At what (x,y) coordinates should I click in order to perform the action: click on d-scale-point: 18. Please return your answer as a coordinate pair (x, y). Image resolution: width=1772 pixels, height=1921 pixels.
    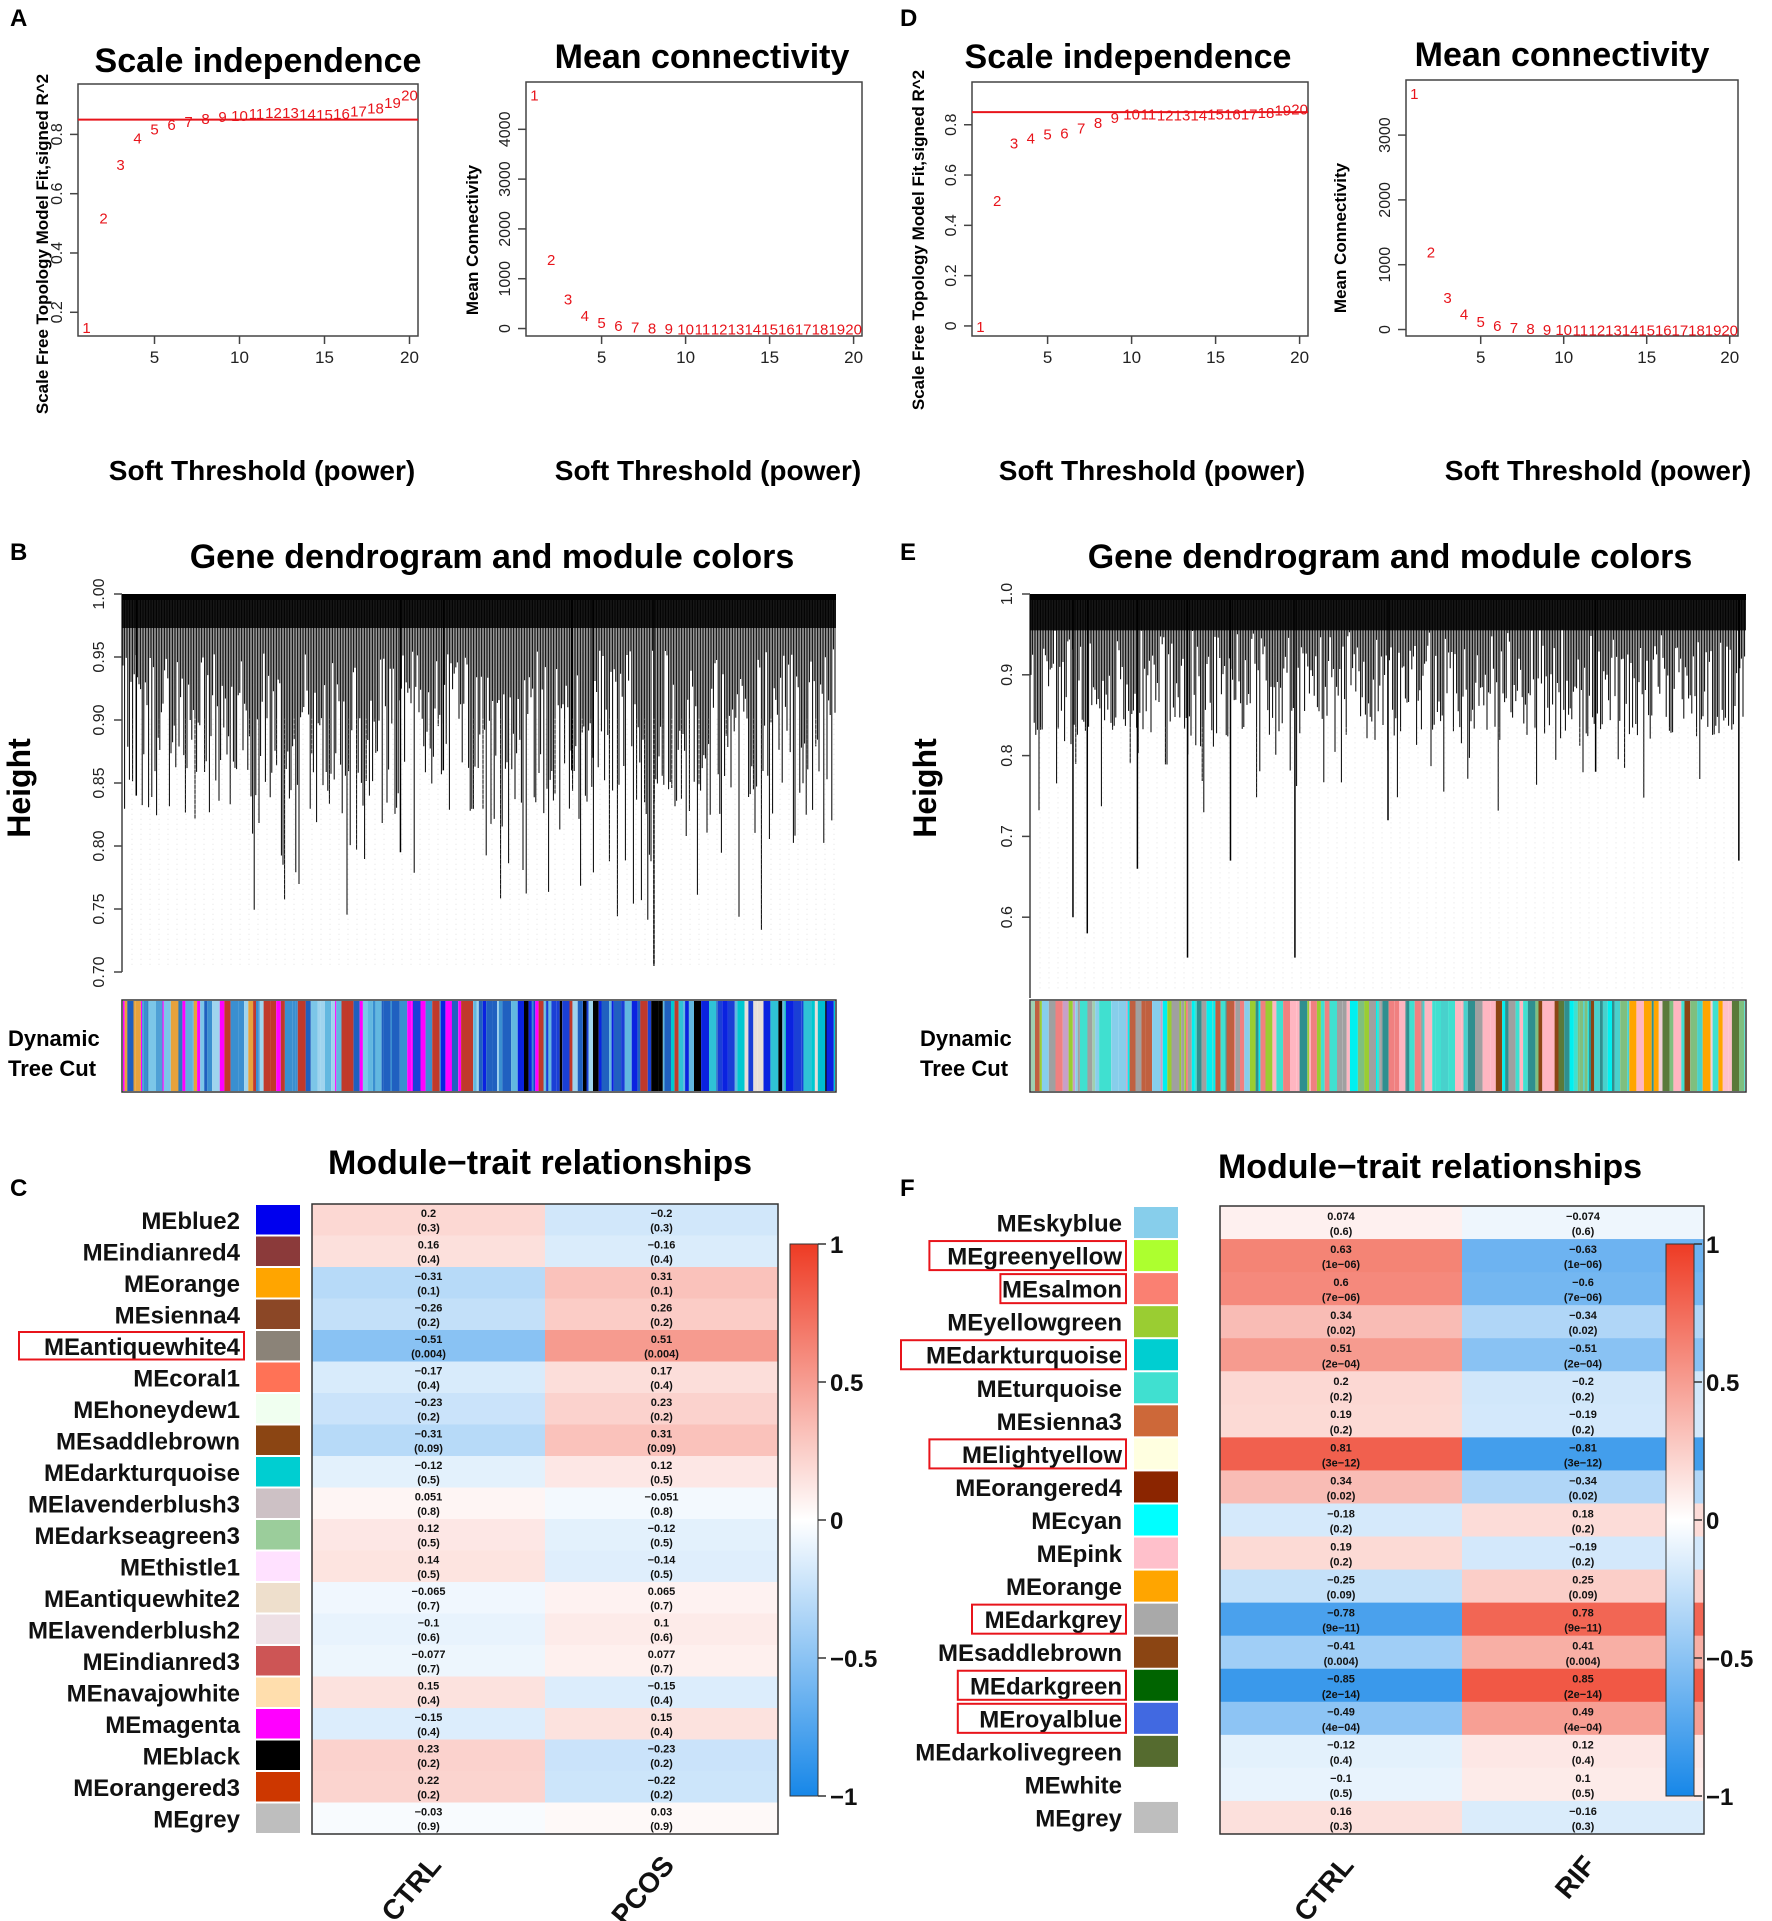
    Looking at the image, I should click on (1266, 113).